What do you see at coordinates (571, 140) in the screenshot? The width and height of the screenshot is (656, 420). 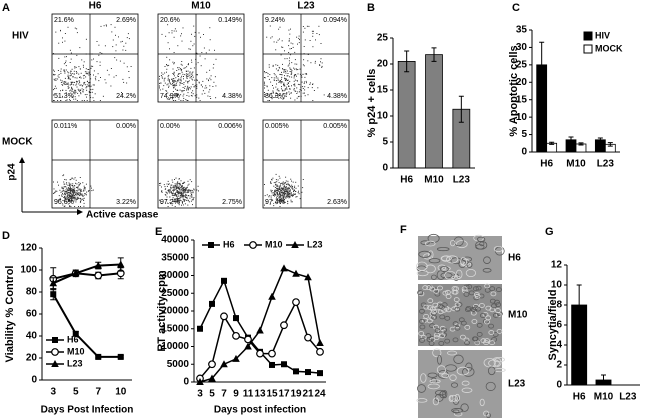 I see `error-bar` at bounding box center [571, 140].